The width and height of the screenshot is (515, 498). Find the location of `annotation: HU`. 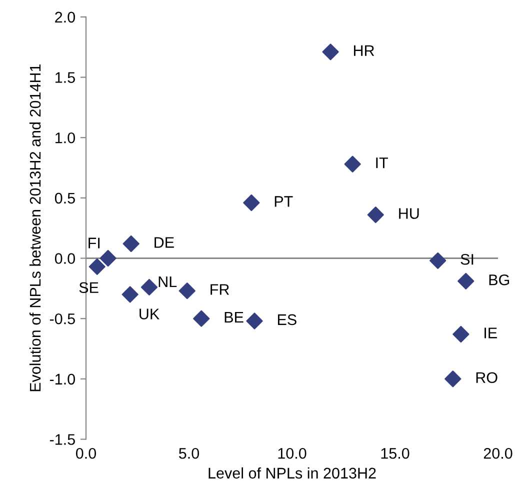

annotation: HU is located at coordinates (409, 213).